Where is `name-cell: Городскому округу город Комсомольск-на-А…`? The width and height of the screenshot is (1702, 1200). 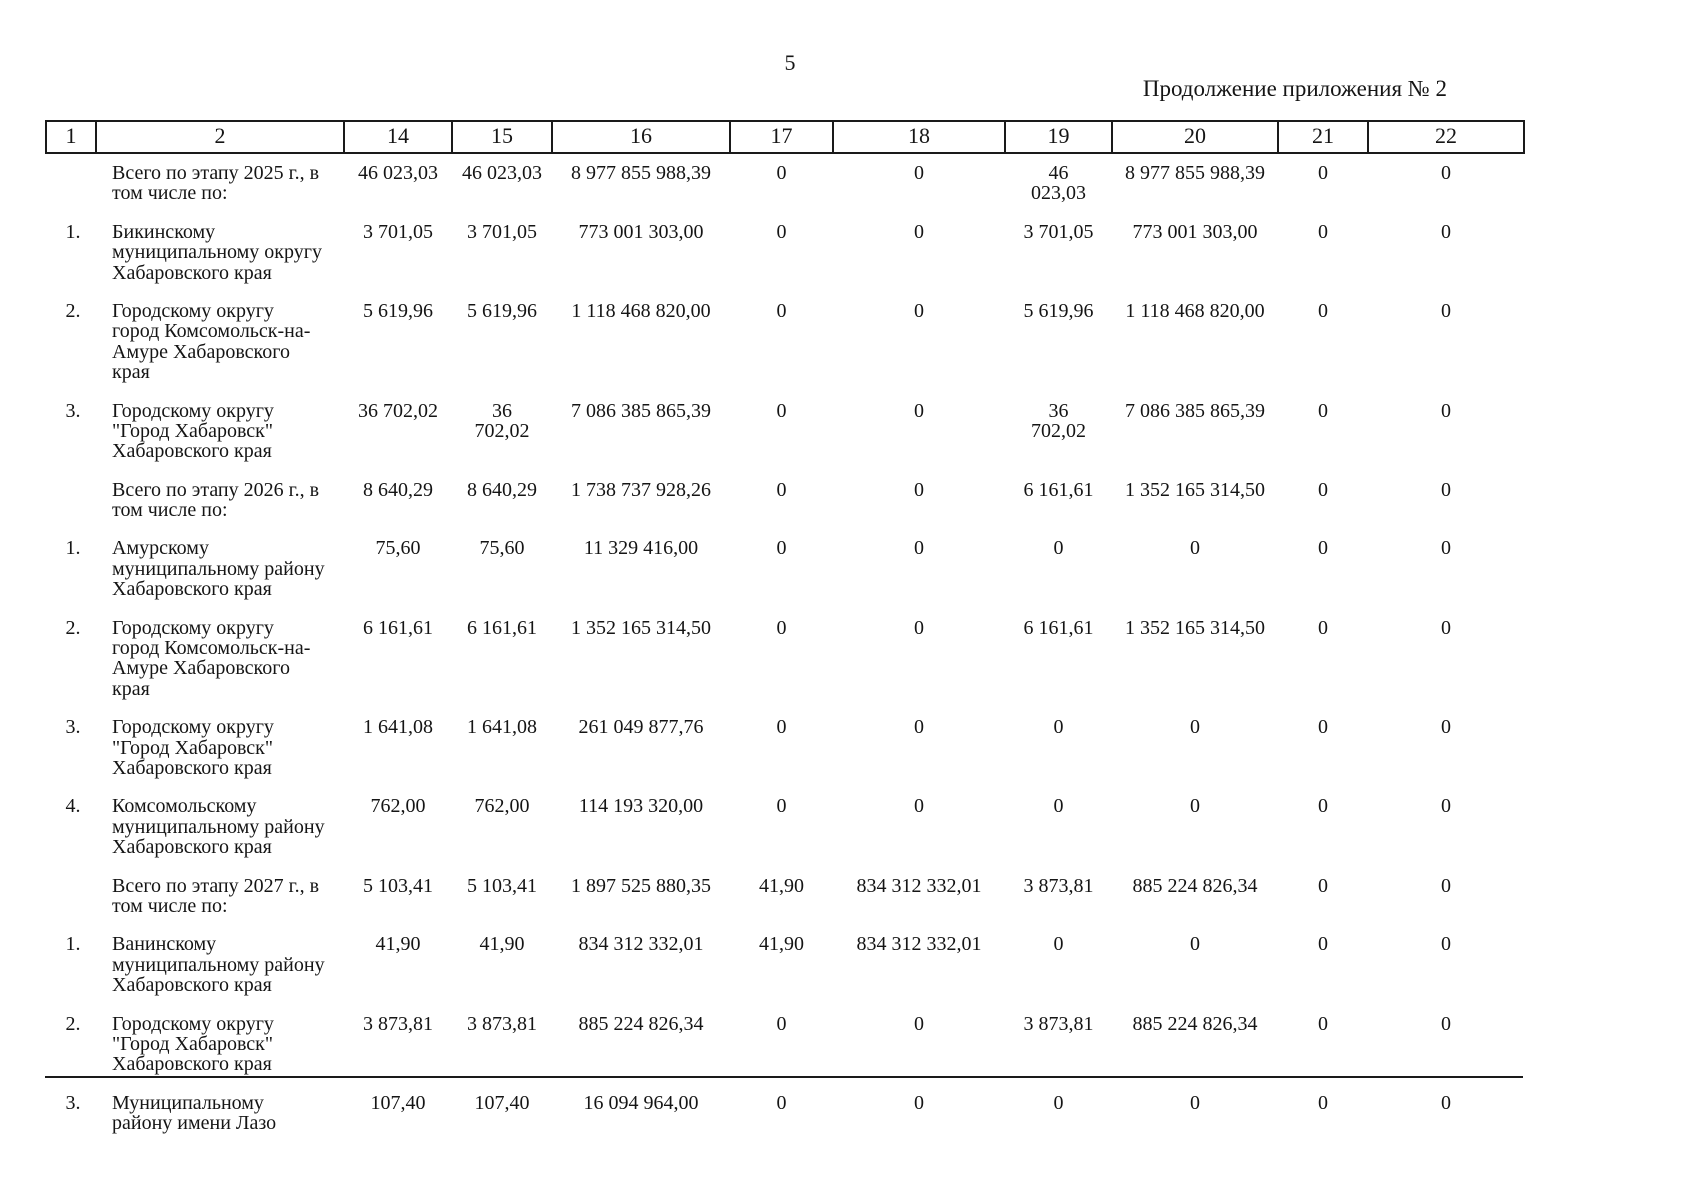
name-cell: Городскому округу город Комсомольск-на-А… is located at coordinates (211, 341).